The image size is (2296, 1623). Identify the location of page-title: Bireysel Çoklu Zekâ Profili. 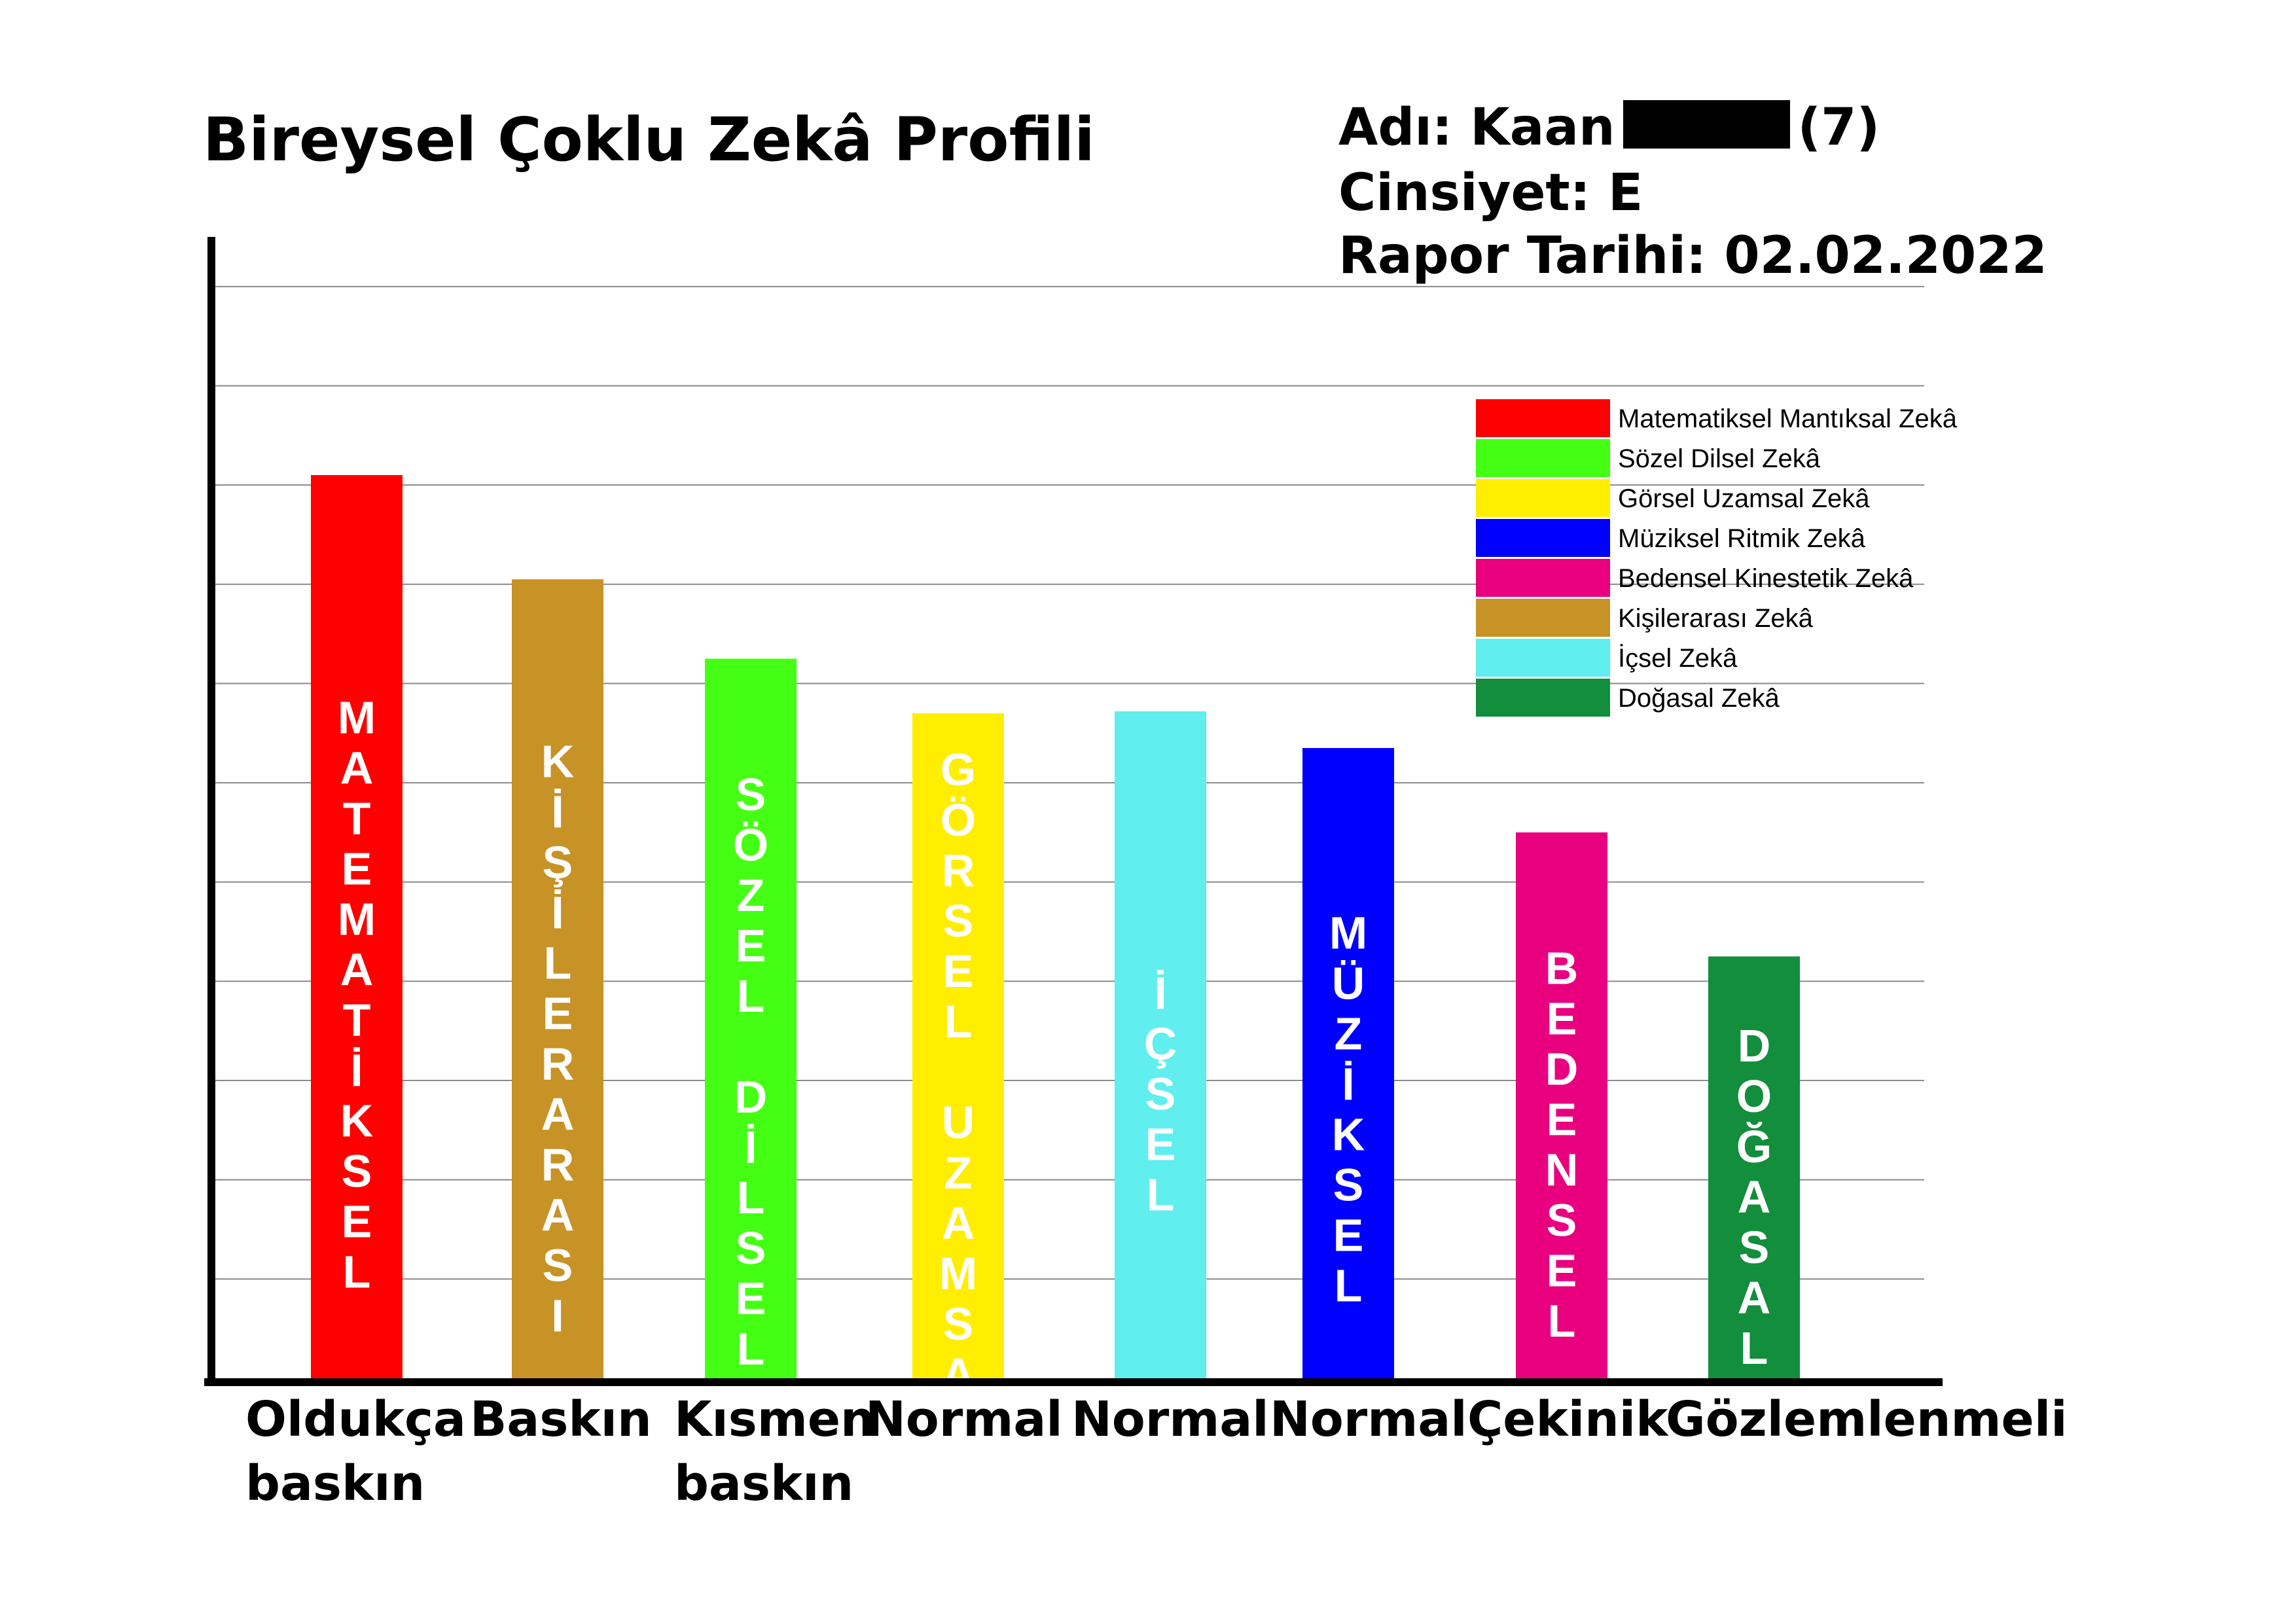
(649, 140).